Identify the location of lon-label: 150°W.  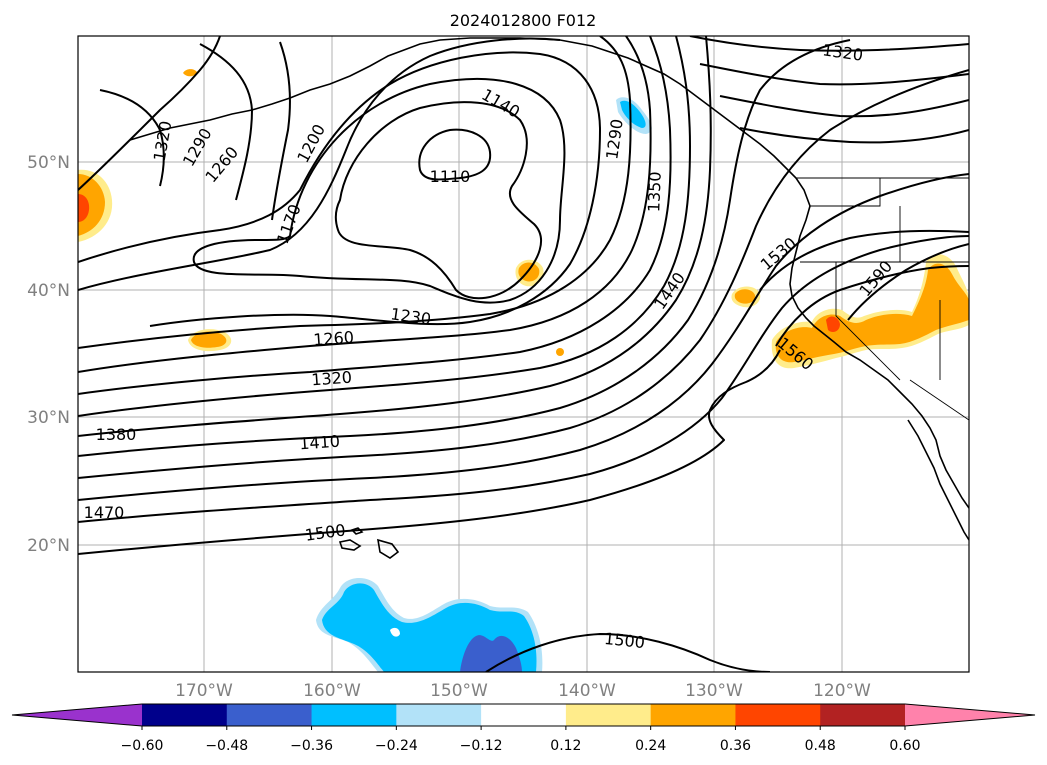
(459, 691).